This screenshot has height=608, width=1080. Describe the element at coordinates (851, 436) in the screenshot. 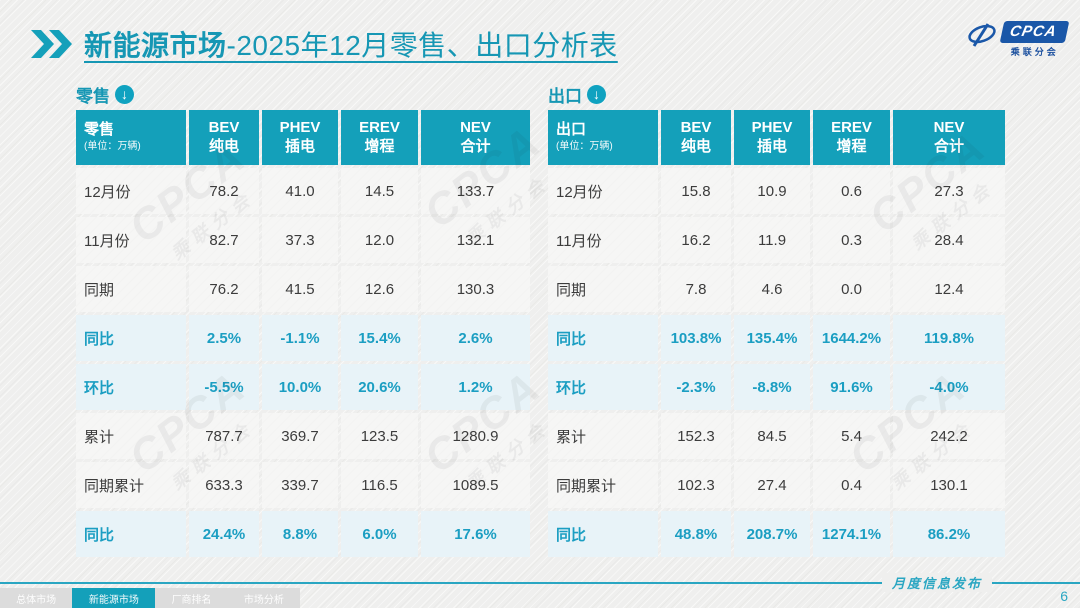

I see `table-cell: 5.4` at that location.